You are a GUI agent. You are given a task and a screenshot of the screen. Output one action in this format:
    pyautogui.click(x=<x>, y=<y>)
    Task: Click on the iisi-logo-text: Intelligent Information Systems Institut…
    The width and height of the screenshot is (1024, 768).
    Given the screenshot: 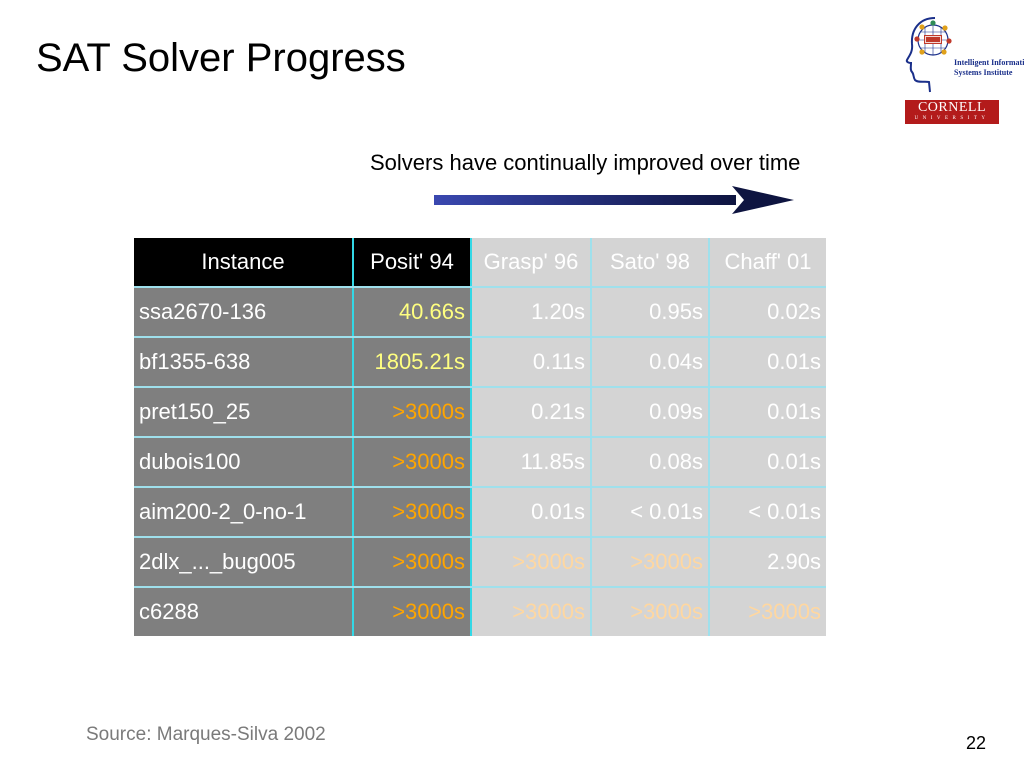 What is the action you would take?
    pyautogui.click(x=989, y=68)
    